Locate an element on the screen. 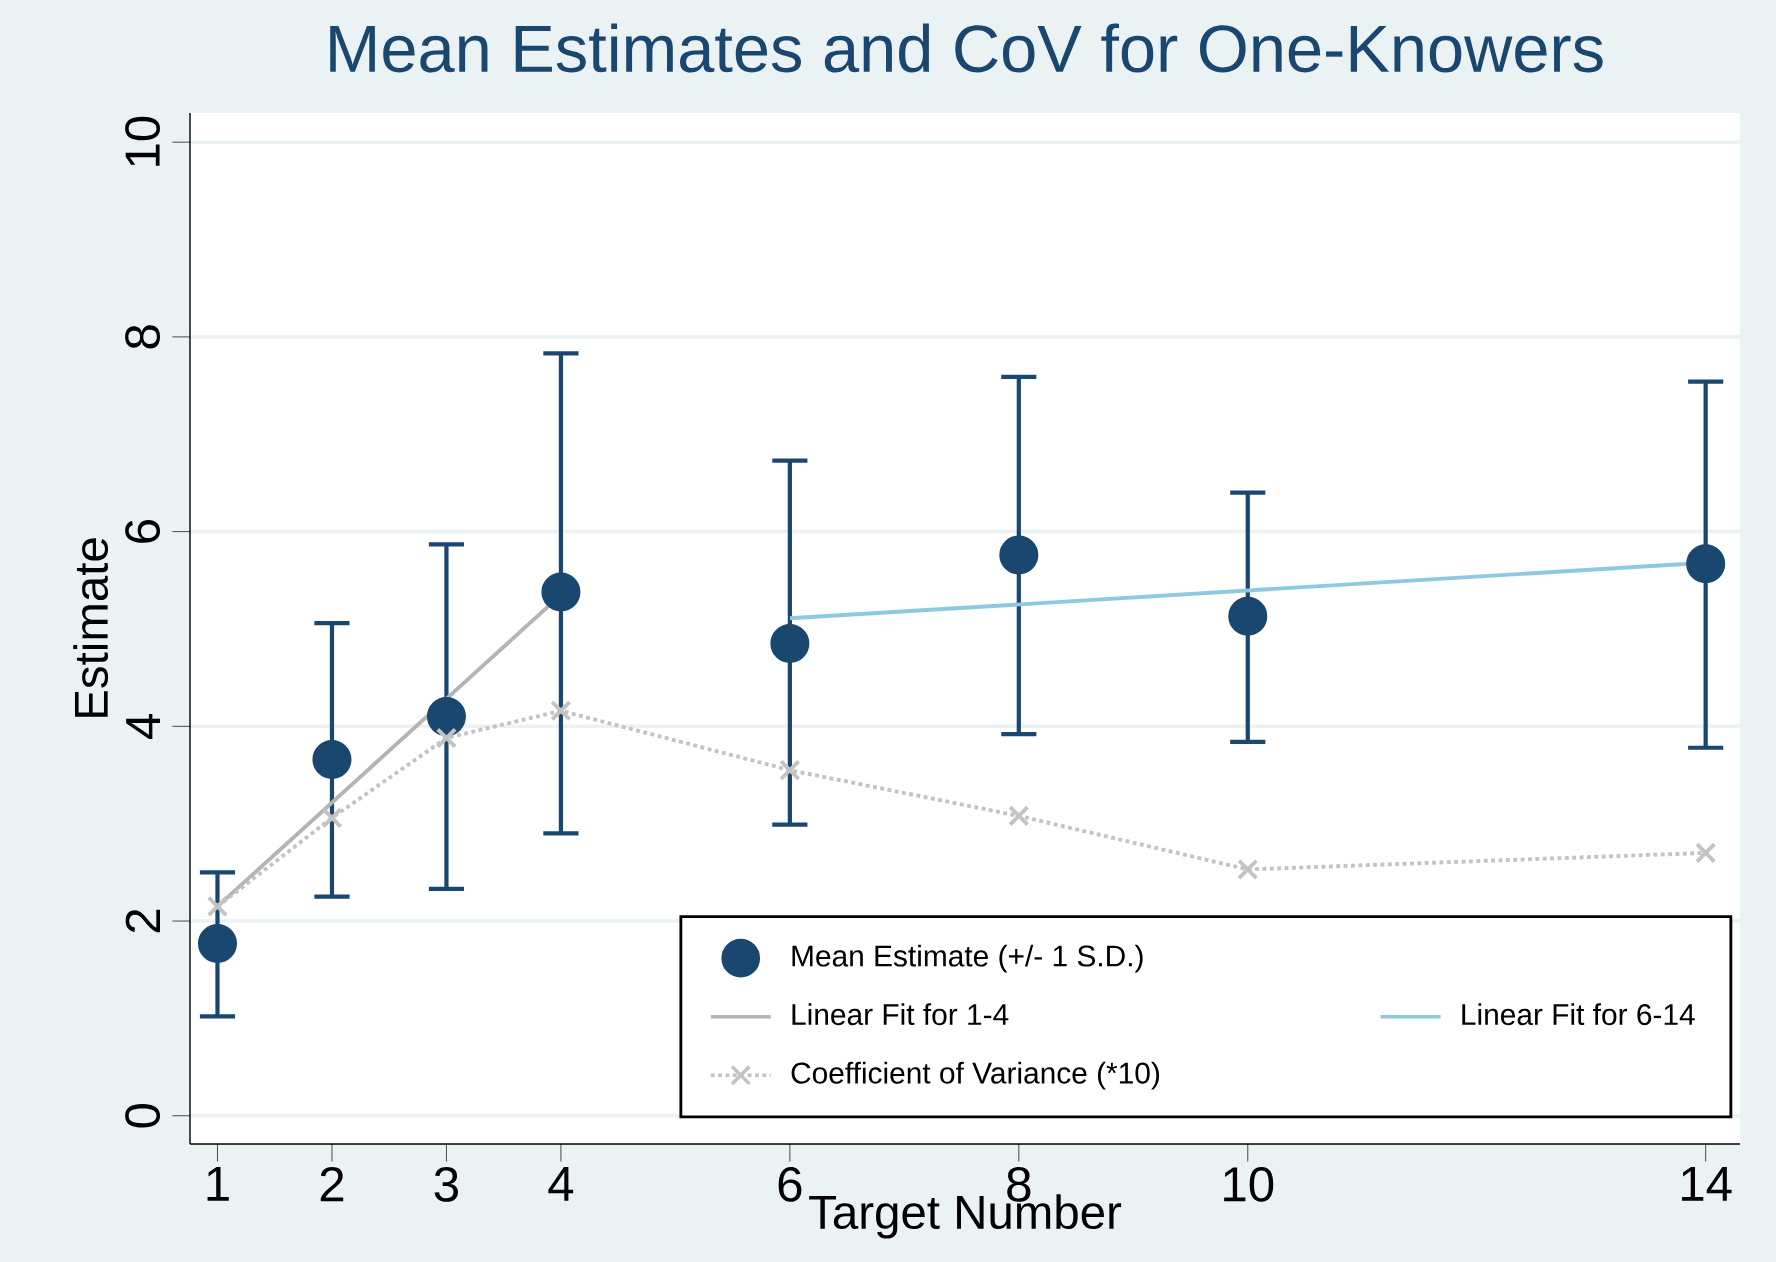 The height and width of the screenshot is (1262, 1776). y-axis-title: Estimate is located at coordinates (91, 627).